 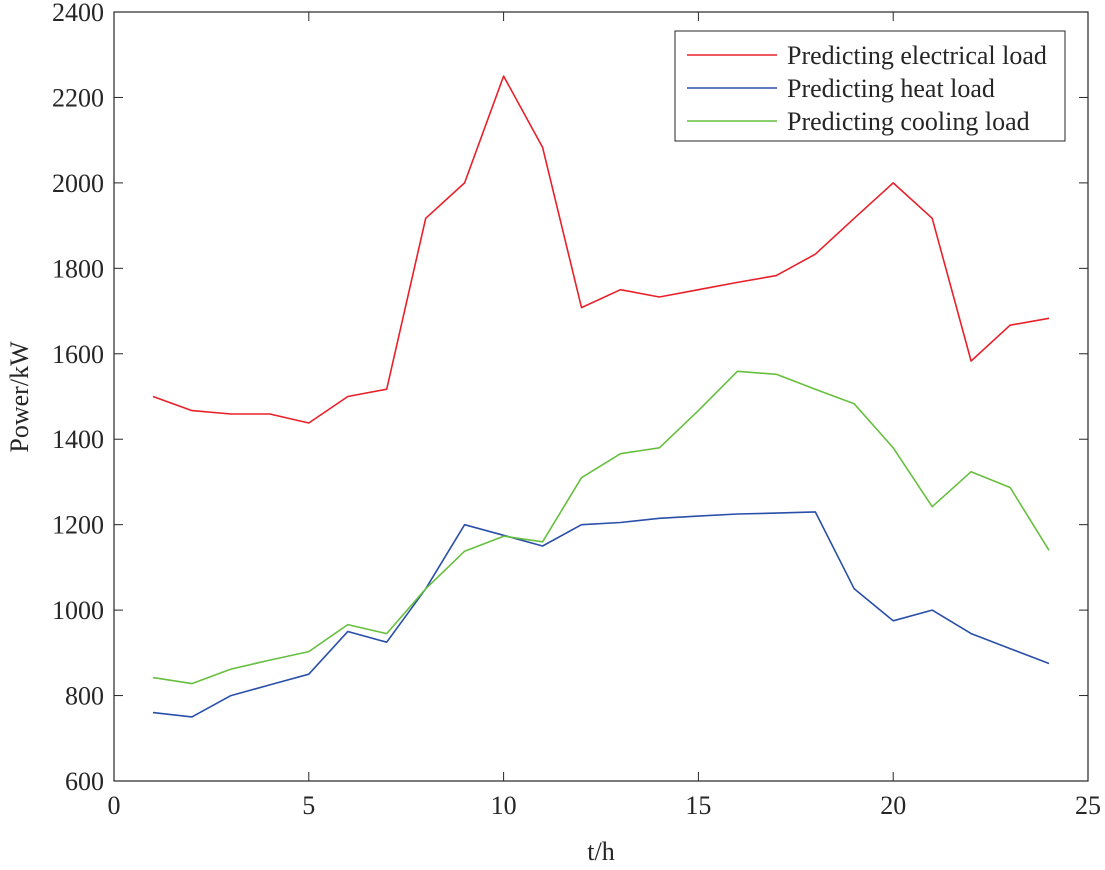 I want to click on x-tick-label: 5, so click(x=308, y=805).